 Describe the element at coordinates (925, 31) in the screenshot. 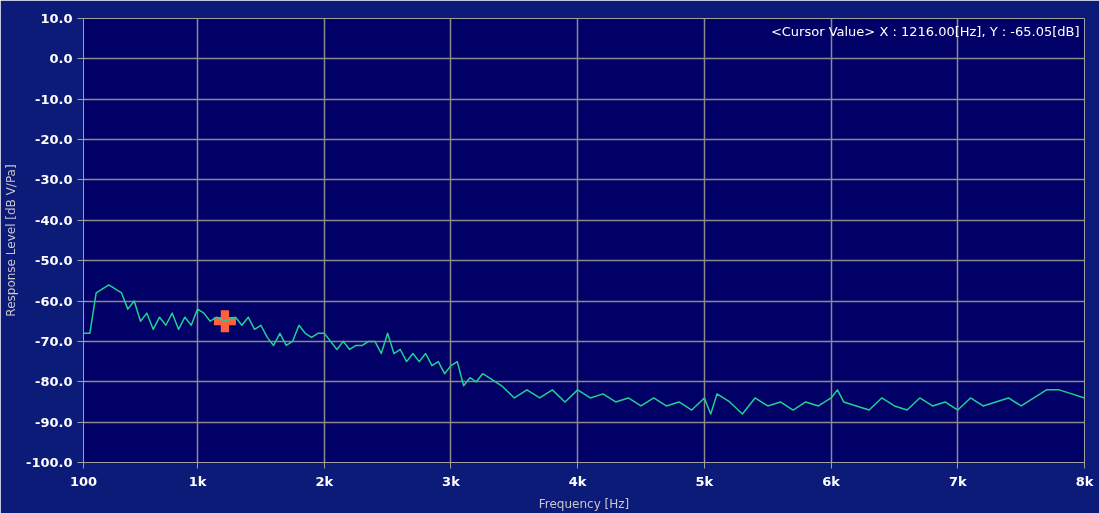

I see `annotation: <Cursor Value> X : 1216.00[Hz], Y : -65.05[dB]` at that location.